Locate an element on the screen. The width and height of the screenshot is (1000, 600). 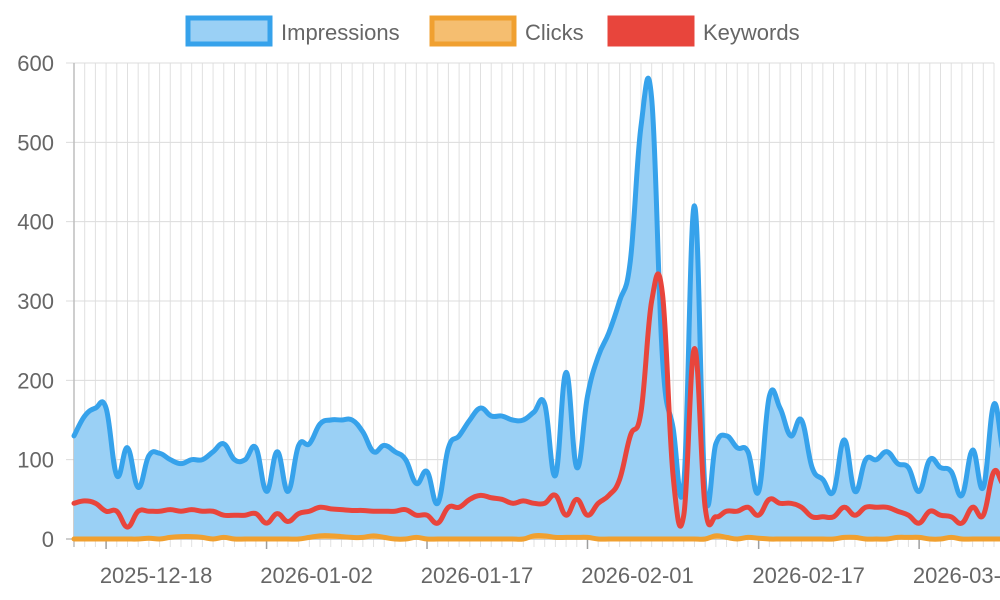
y-tick-label: 0 is located at coordinates (48, 539).